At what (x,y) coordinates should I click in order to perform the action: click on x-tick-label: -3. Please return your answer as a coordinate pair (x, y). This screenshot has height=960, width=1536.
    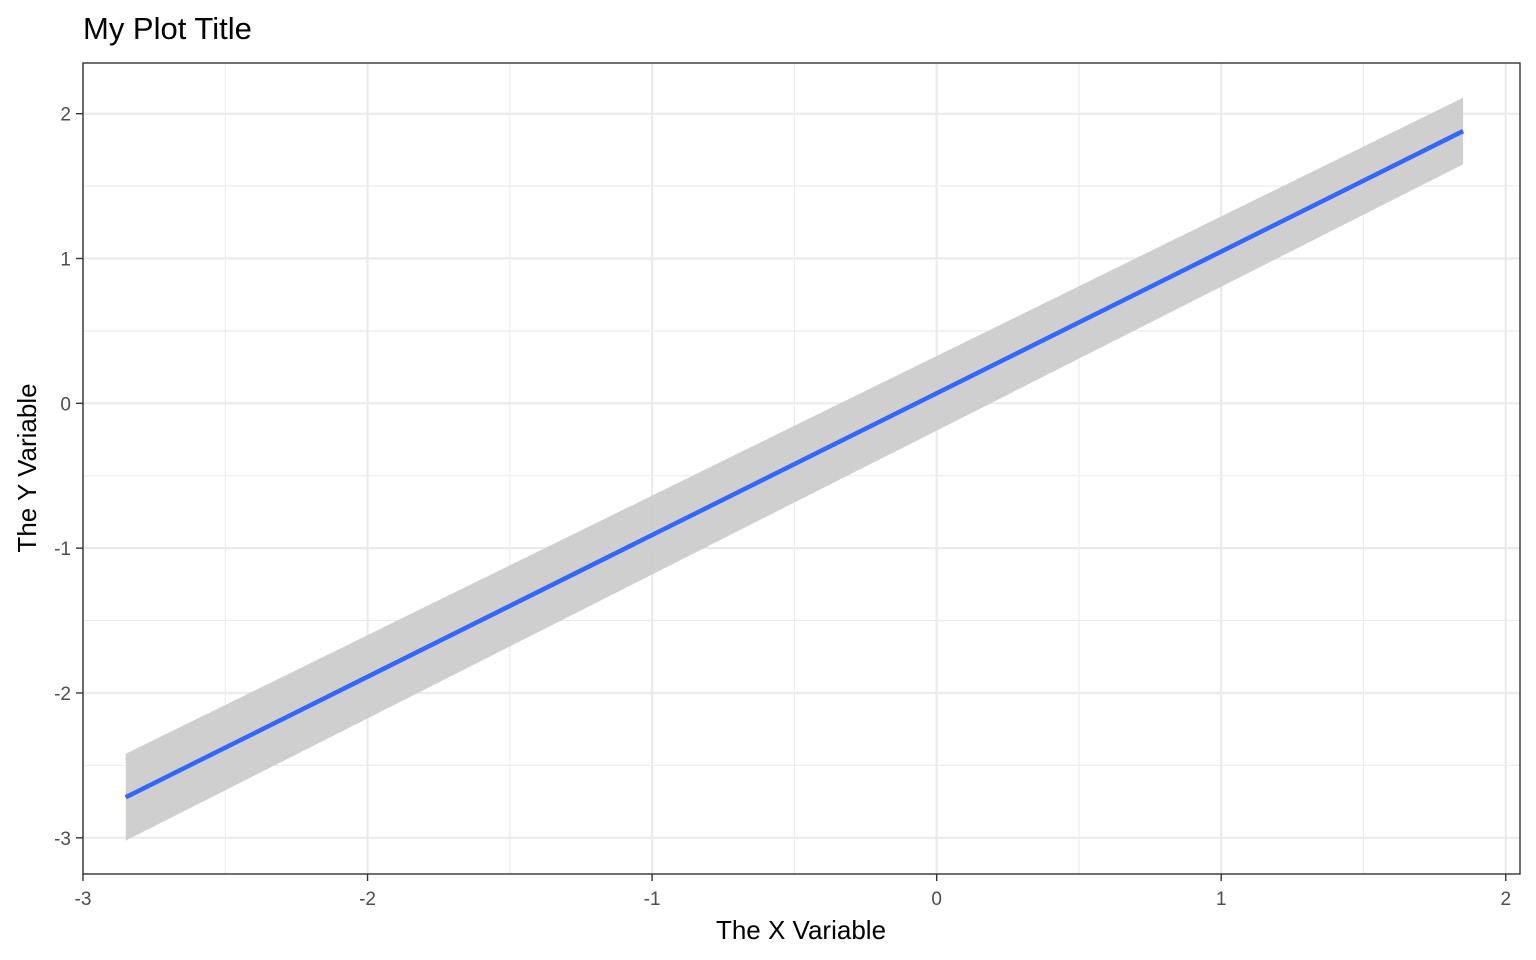
    Looking at the image, I should click on (83, 899).